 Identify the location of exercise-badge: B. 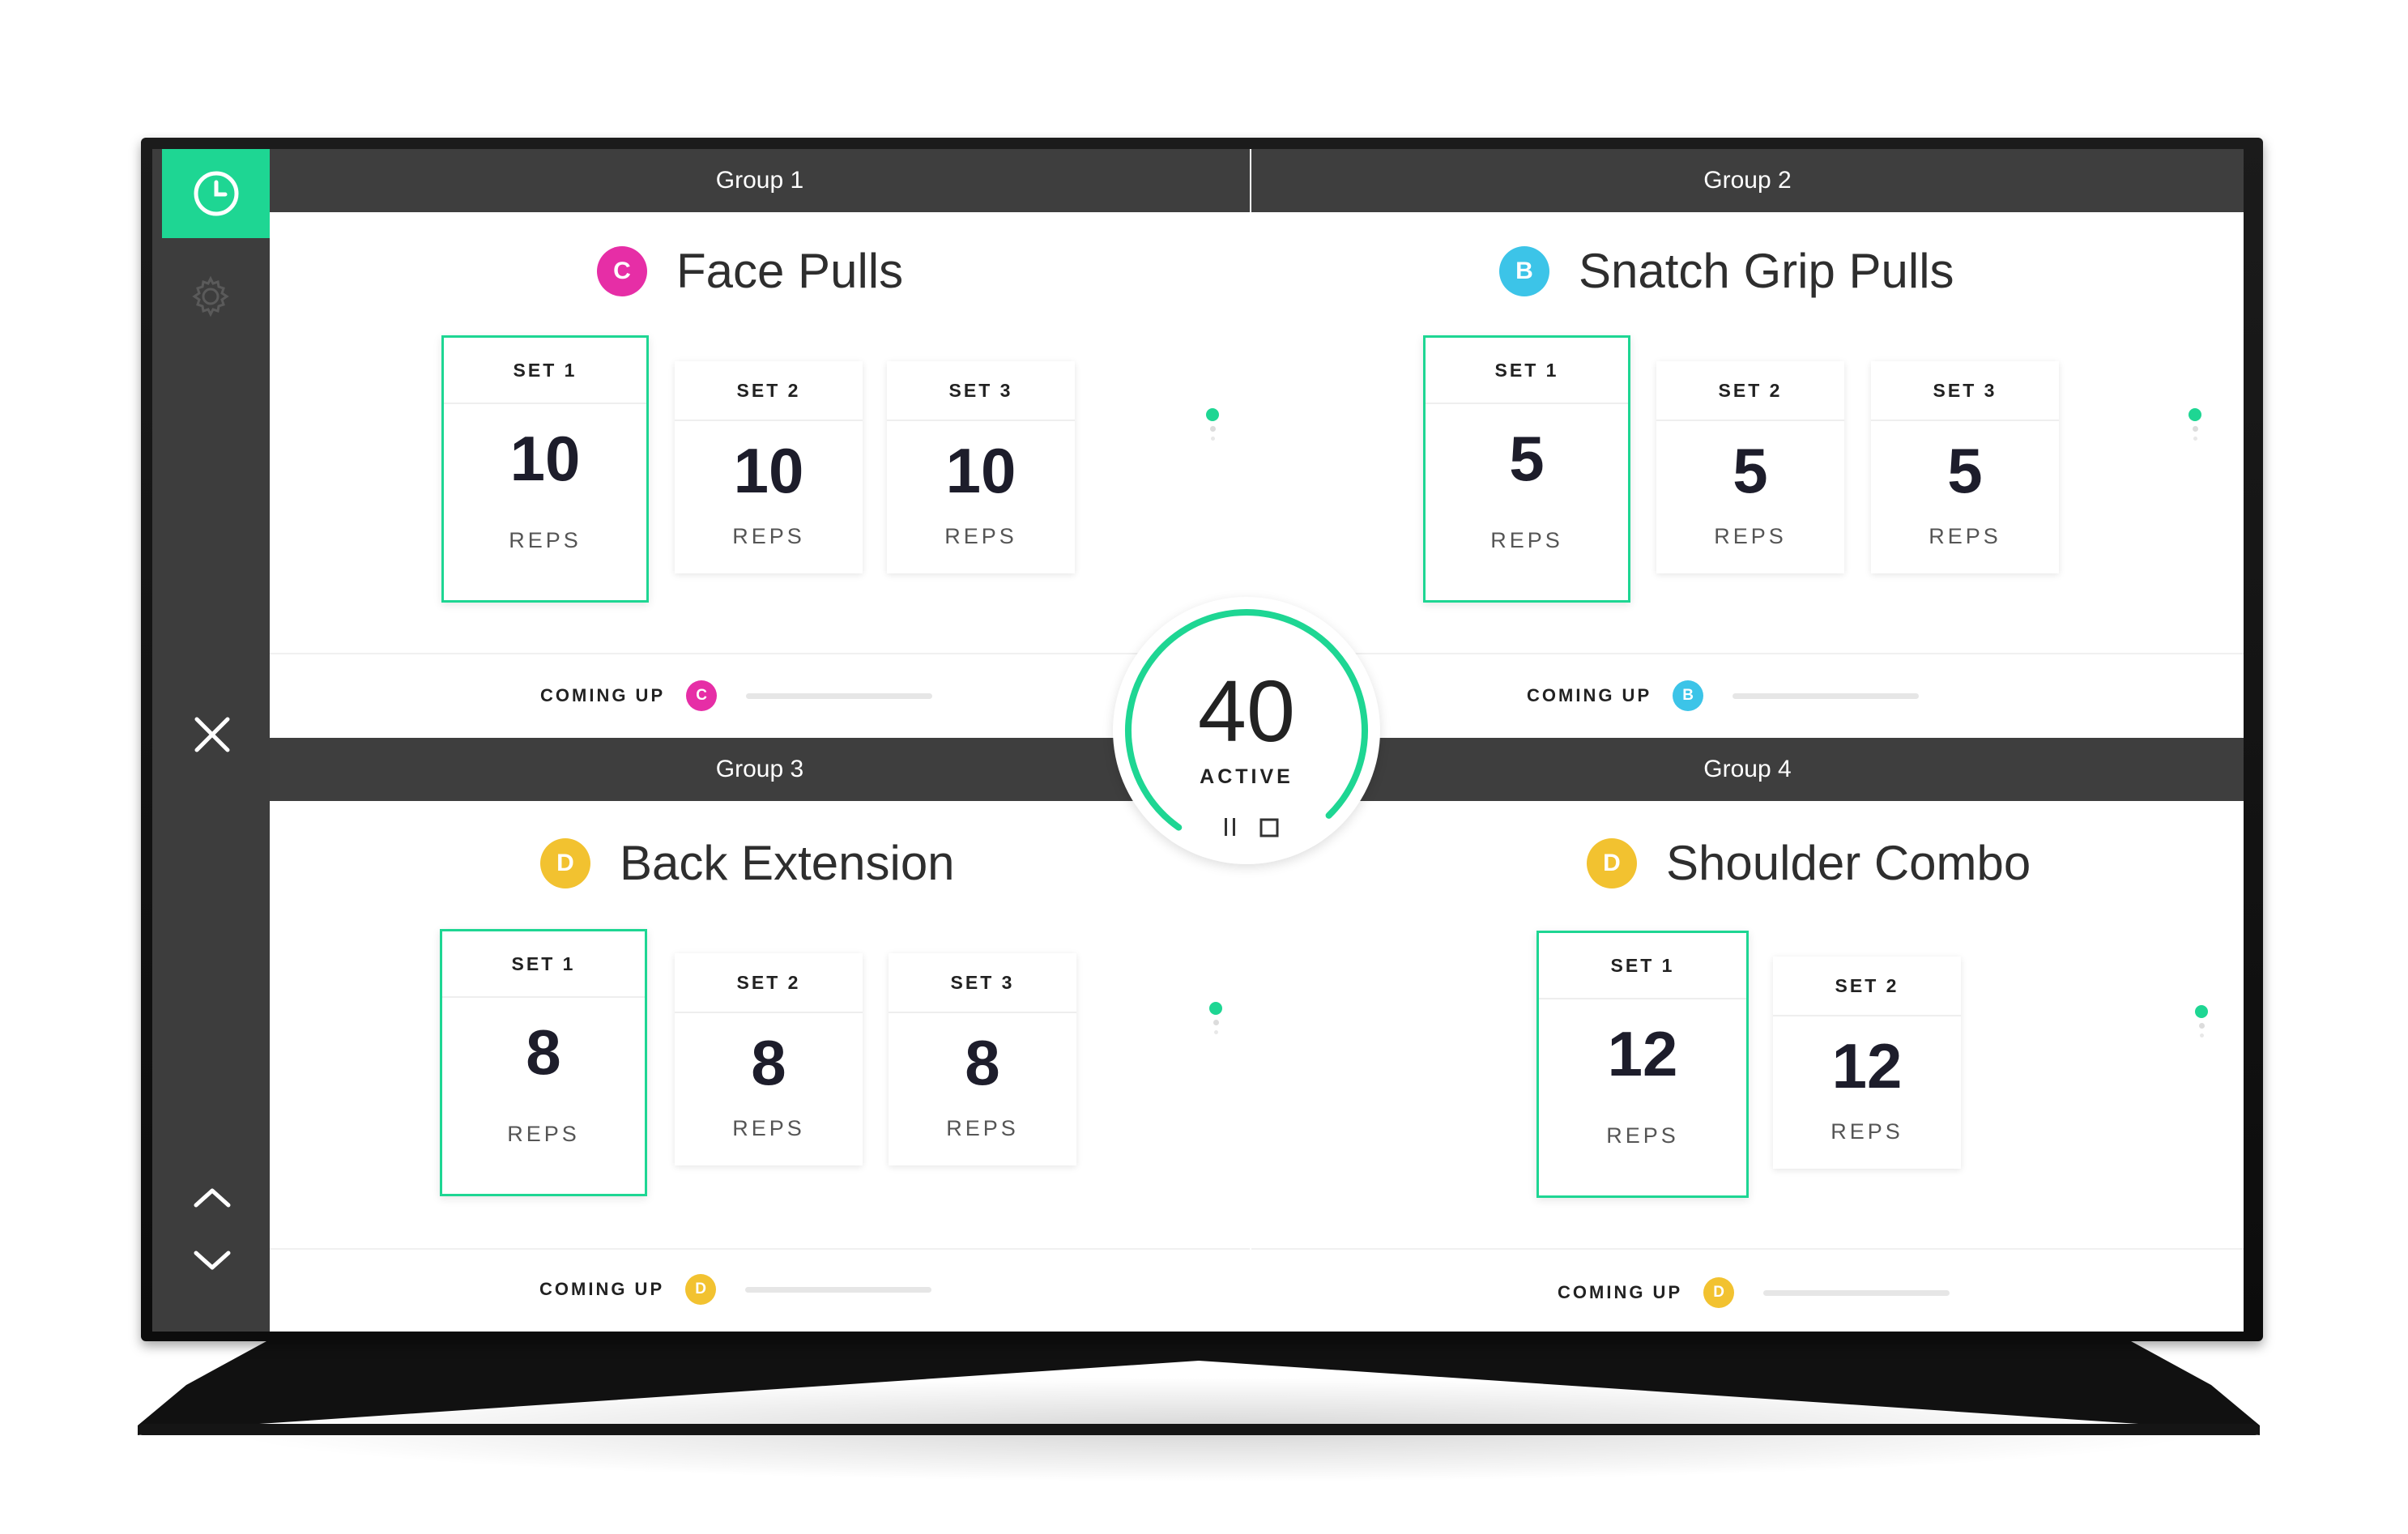
(1524, 271).